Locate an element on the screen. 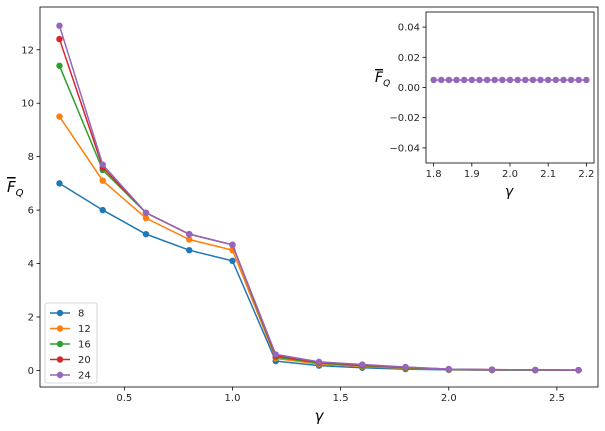 The height and width of the screenshot is (431, 605). legend-entry-label: 12 is located at coordinates (84, 329).